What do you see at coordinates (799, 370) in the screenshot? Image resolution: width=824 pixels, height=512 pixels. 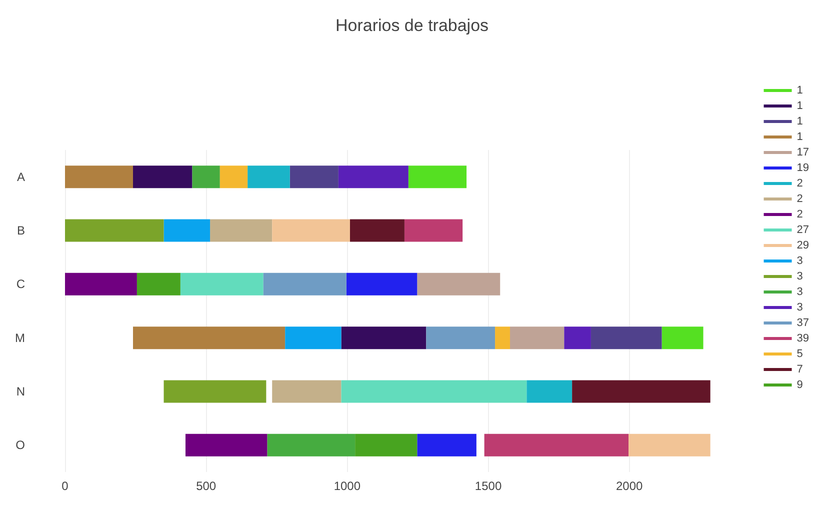 I see `legend-label: 7` at bounding box center [799, 370].